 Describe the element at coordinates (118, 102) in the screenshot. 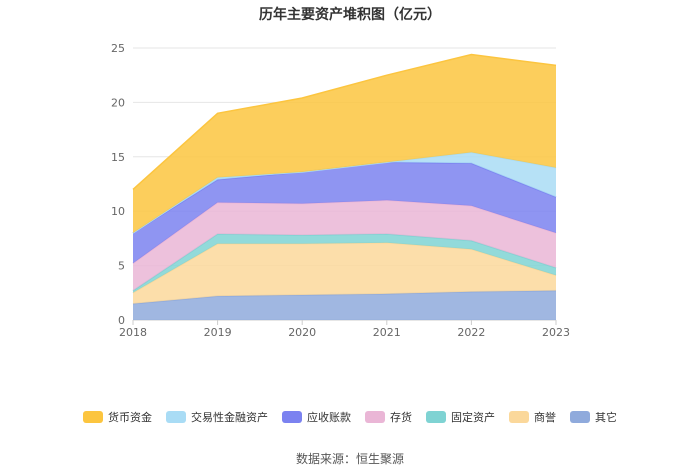

I see `y-tick-label: 20` at that location.